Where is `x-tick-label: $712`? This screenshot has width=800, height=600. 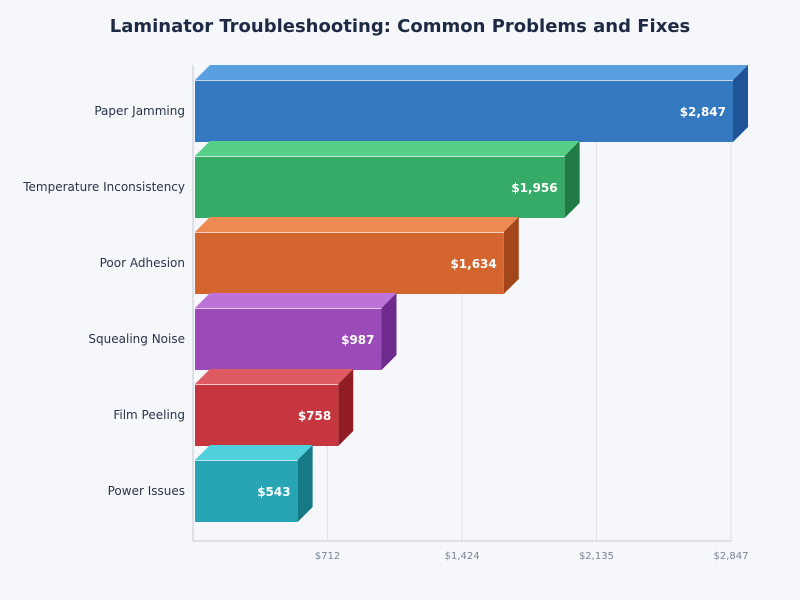 x-tick-label: $712 is located at coordinates (327, 556).